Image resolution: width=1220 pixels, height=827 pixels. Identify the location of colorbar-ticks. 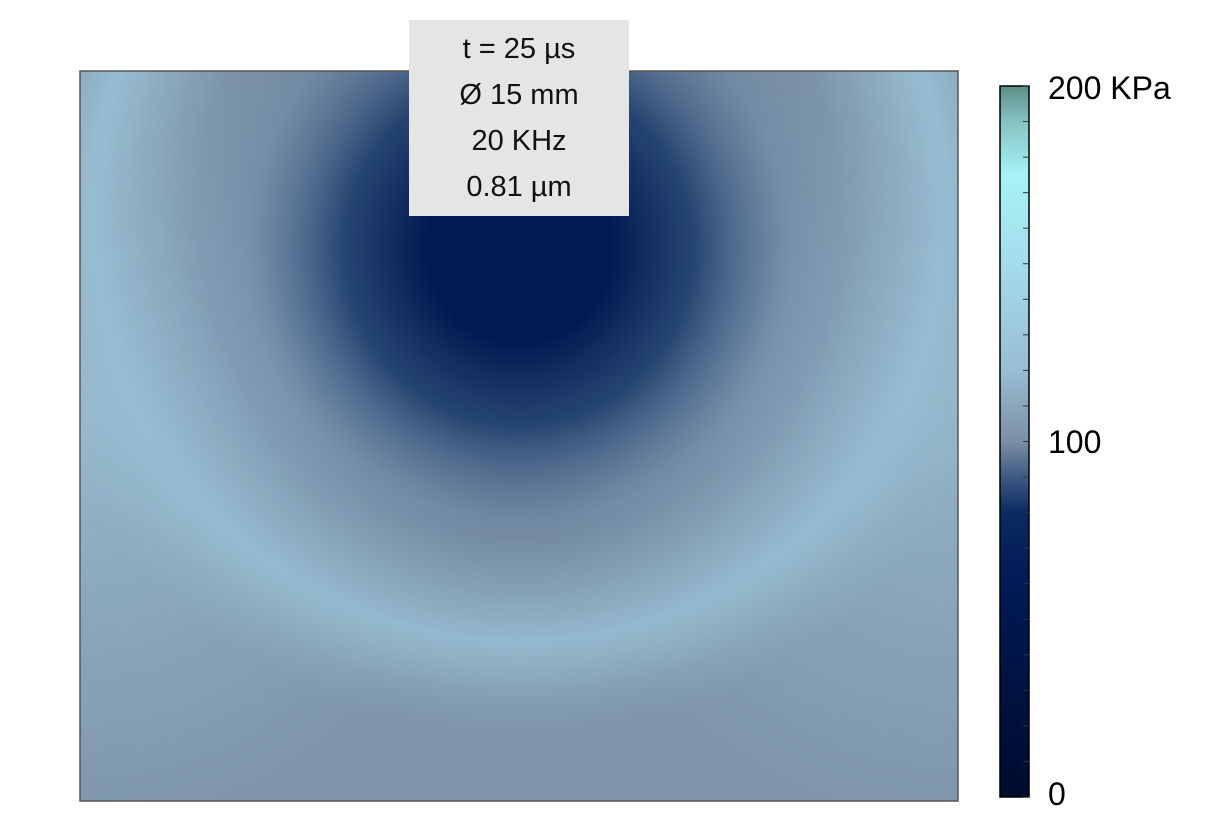
(1026, 441).